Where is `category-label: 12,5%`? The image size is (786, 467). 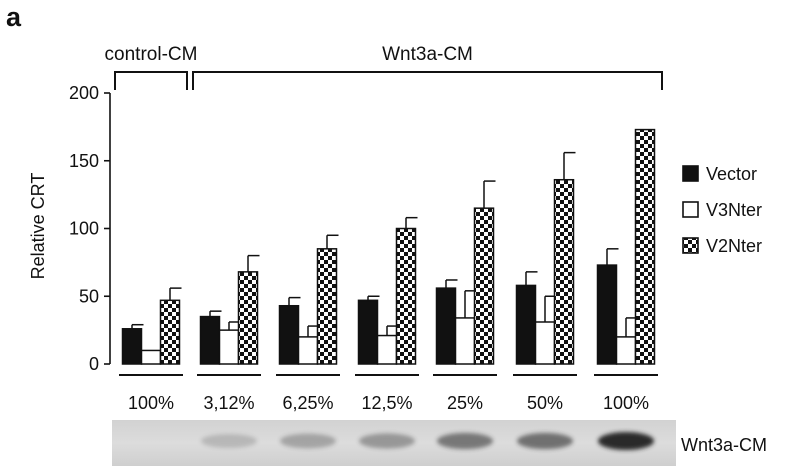
category-label: 12,5% is located at coordinates (386, 403).